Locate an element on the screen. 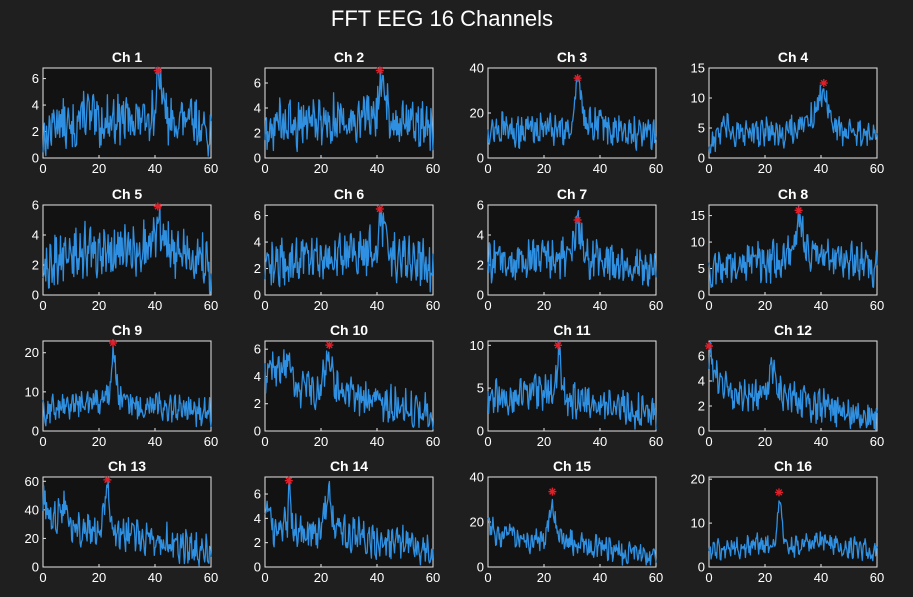 The height and width of the screenshot is (597, 913). subplot-title-ch-12: Ch 12 is located at coordinates (793, 330).